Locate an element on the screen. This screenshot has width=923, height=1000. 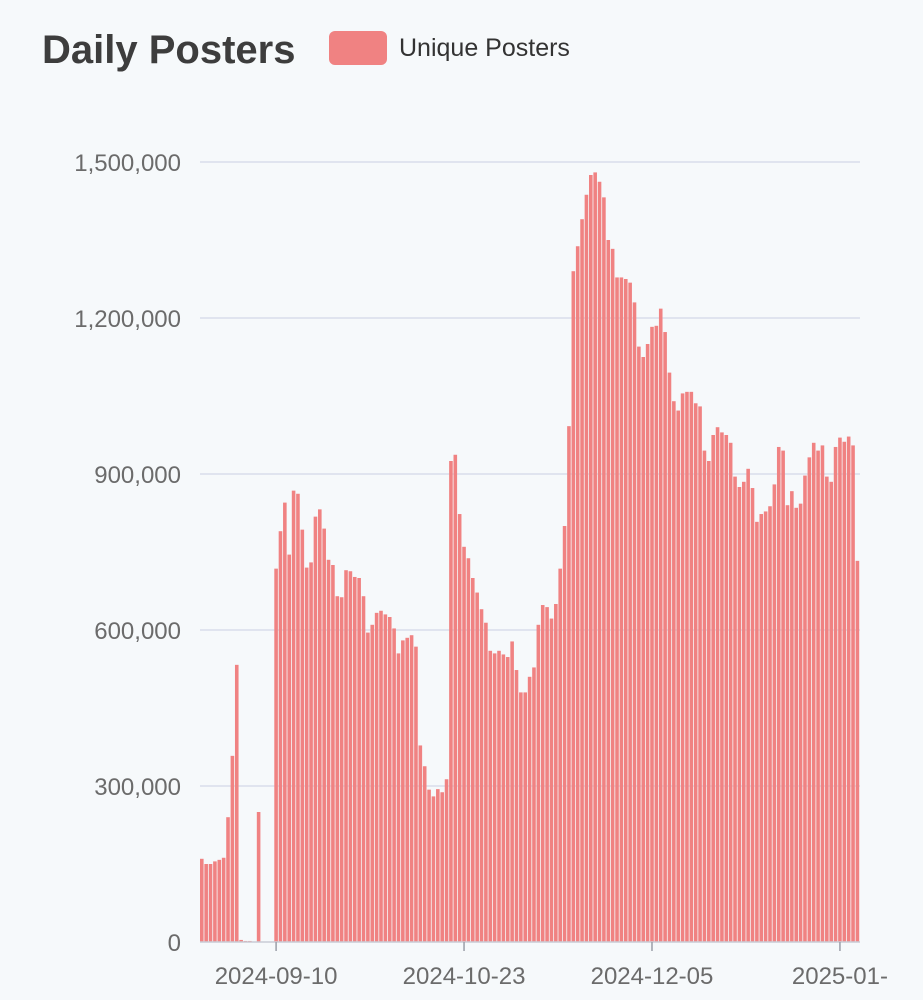
y-tick-label: 300,000 is located at coordinates (137, 787).